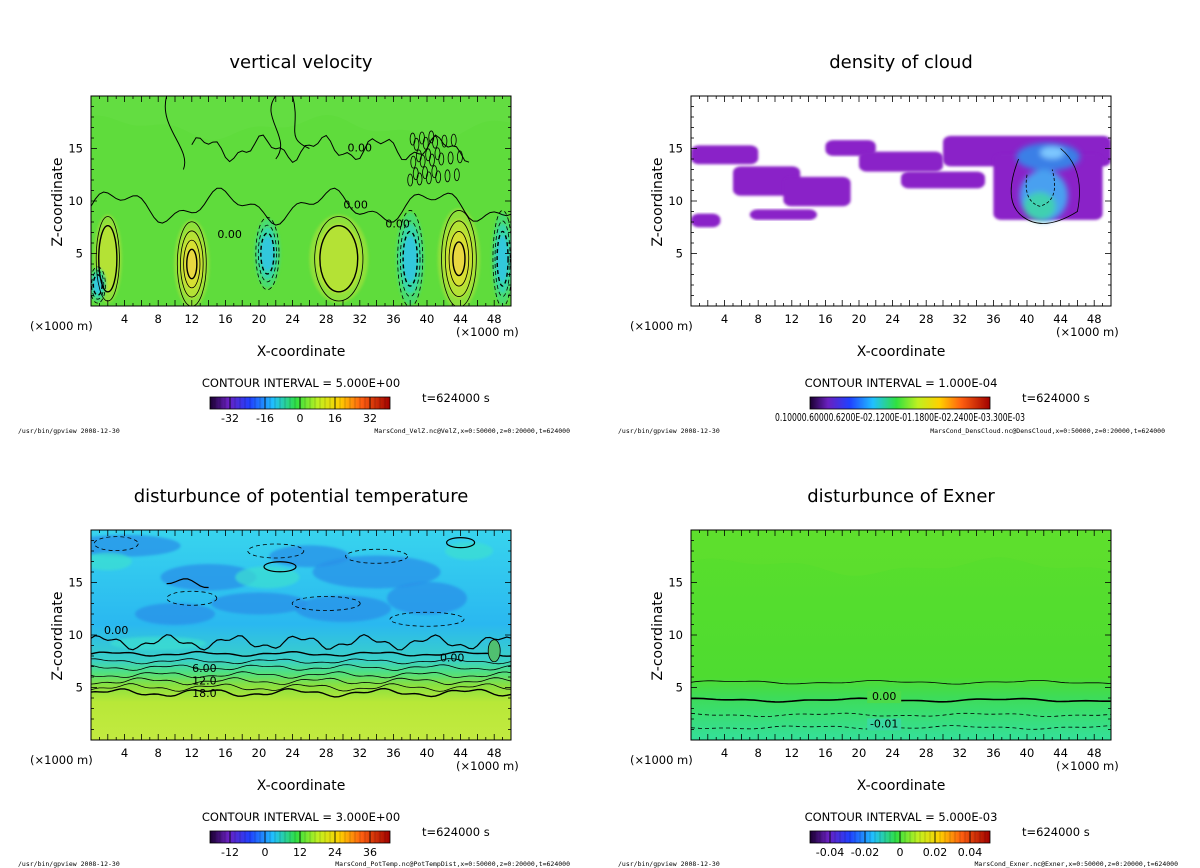 Image resolution: width=1200 pixels, height=868 pixels. I want to click on contour-label: 12.0, so click(204, 680).